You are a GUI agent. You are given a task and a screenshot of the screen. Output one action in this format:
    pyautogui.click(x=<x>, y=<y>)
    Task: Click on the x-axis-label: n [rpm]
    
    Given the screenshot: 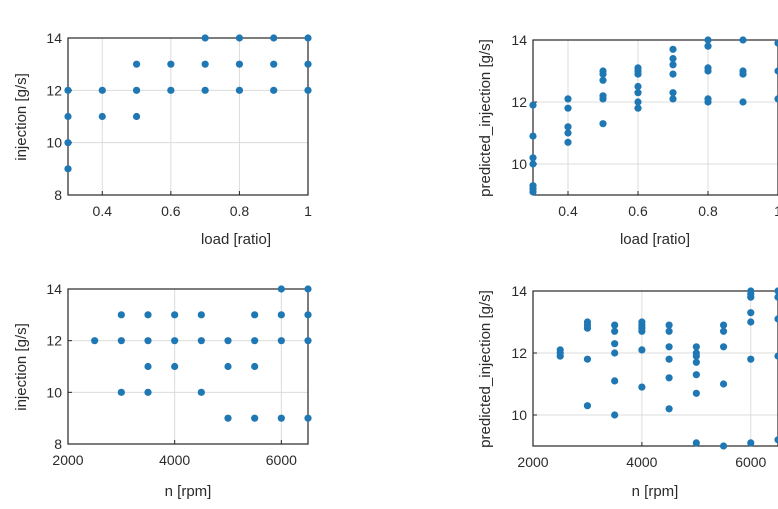 What is the action you would take?
    pyautogui.click(x=188, y=491)
    